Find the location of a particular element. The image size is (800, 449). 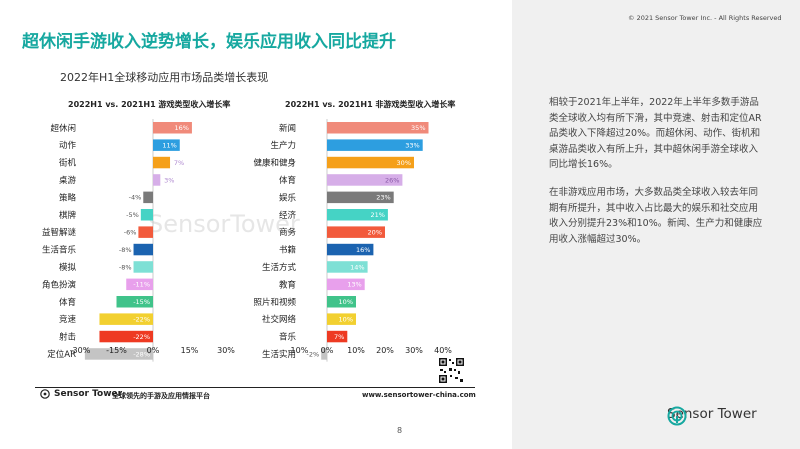

game-category-label: 策略 is located at coordinates (68, 197).